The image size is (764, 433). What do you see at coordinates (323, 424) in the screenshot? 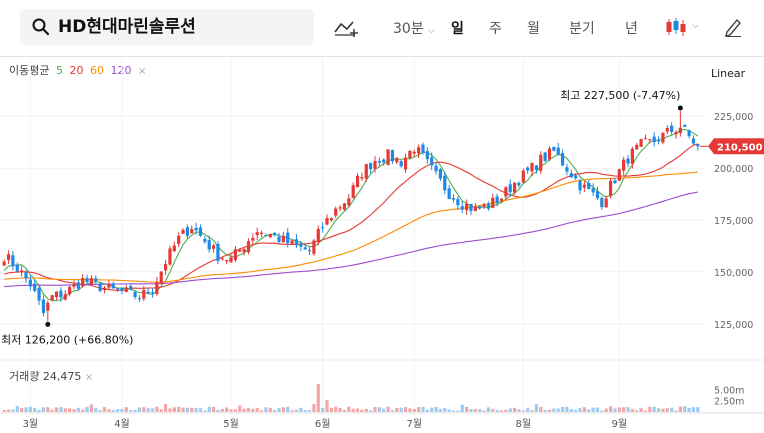
I see `x-tick-label: 6월` at bounding box center [323, 424].